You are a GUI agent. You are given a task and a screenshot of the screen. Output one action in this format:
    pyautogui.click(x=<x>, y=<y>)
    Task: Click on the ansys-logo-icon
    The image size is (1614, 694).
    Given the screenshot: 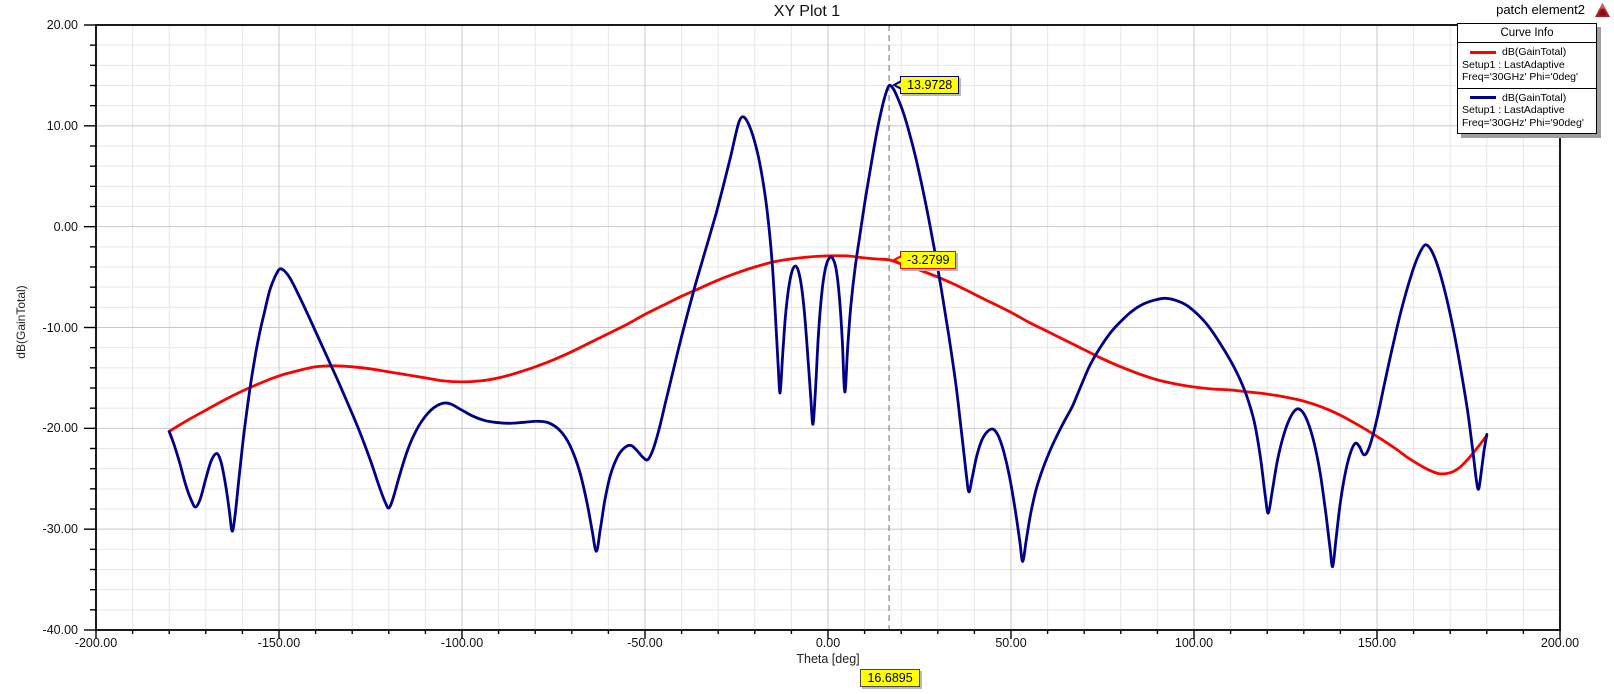 What is the action you would take?
    pyautogui.click(x=1602, y=9)
    